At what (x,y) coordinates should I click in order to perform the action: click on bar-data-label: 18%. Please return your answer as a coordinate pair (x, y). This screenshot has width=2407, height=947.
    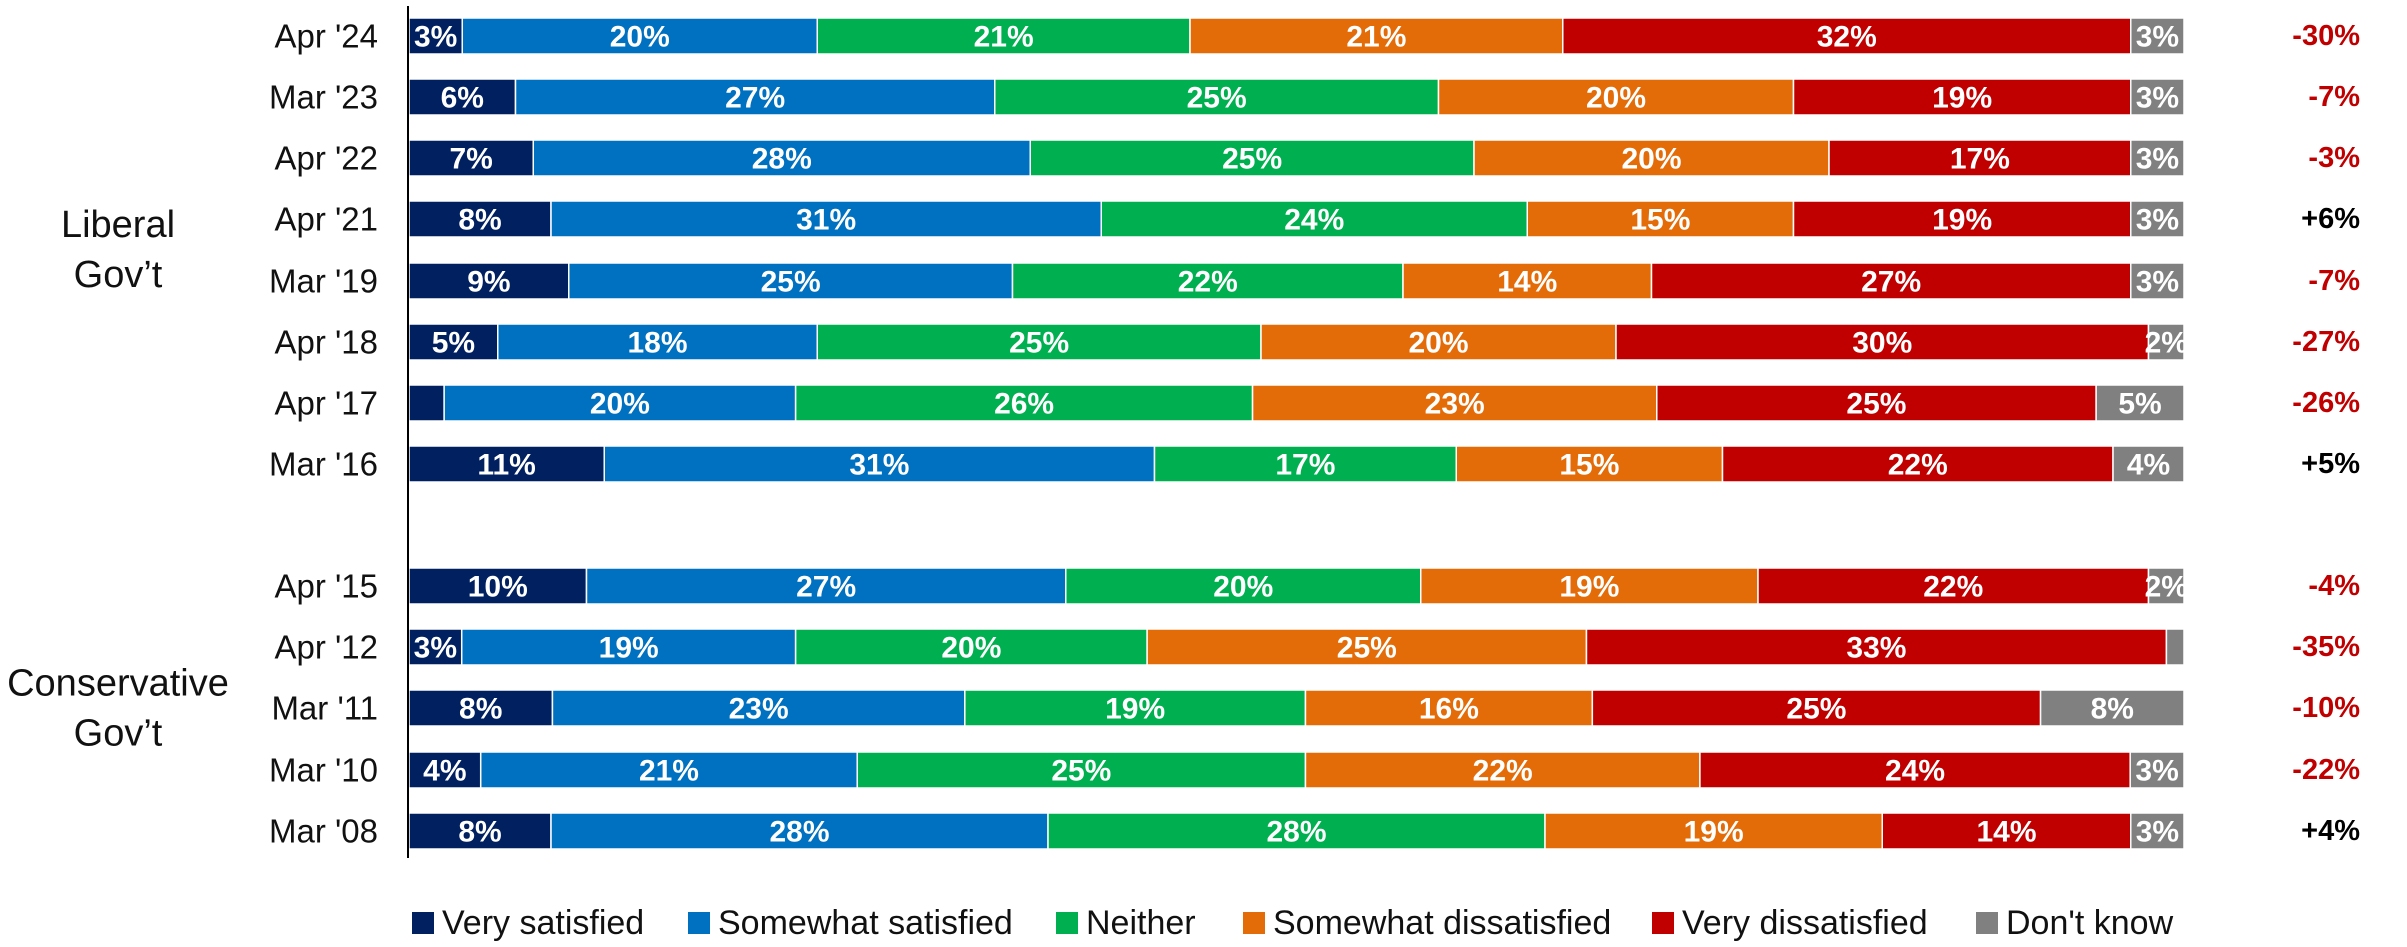
    Looking at the image, I should click on (657, 343).